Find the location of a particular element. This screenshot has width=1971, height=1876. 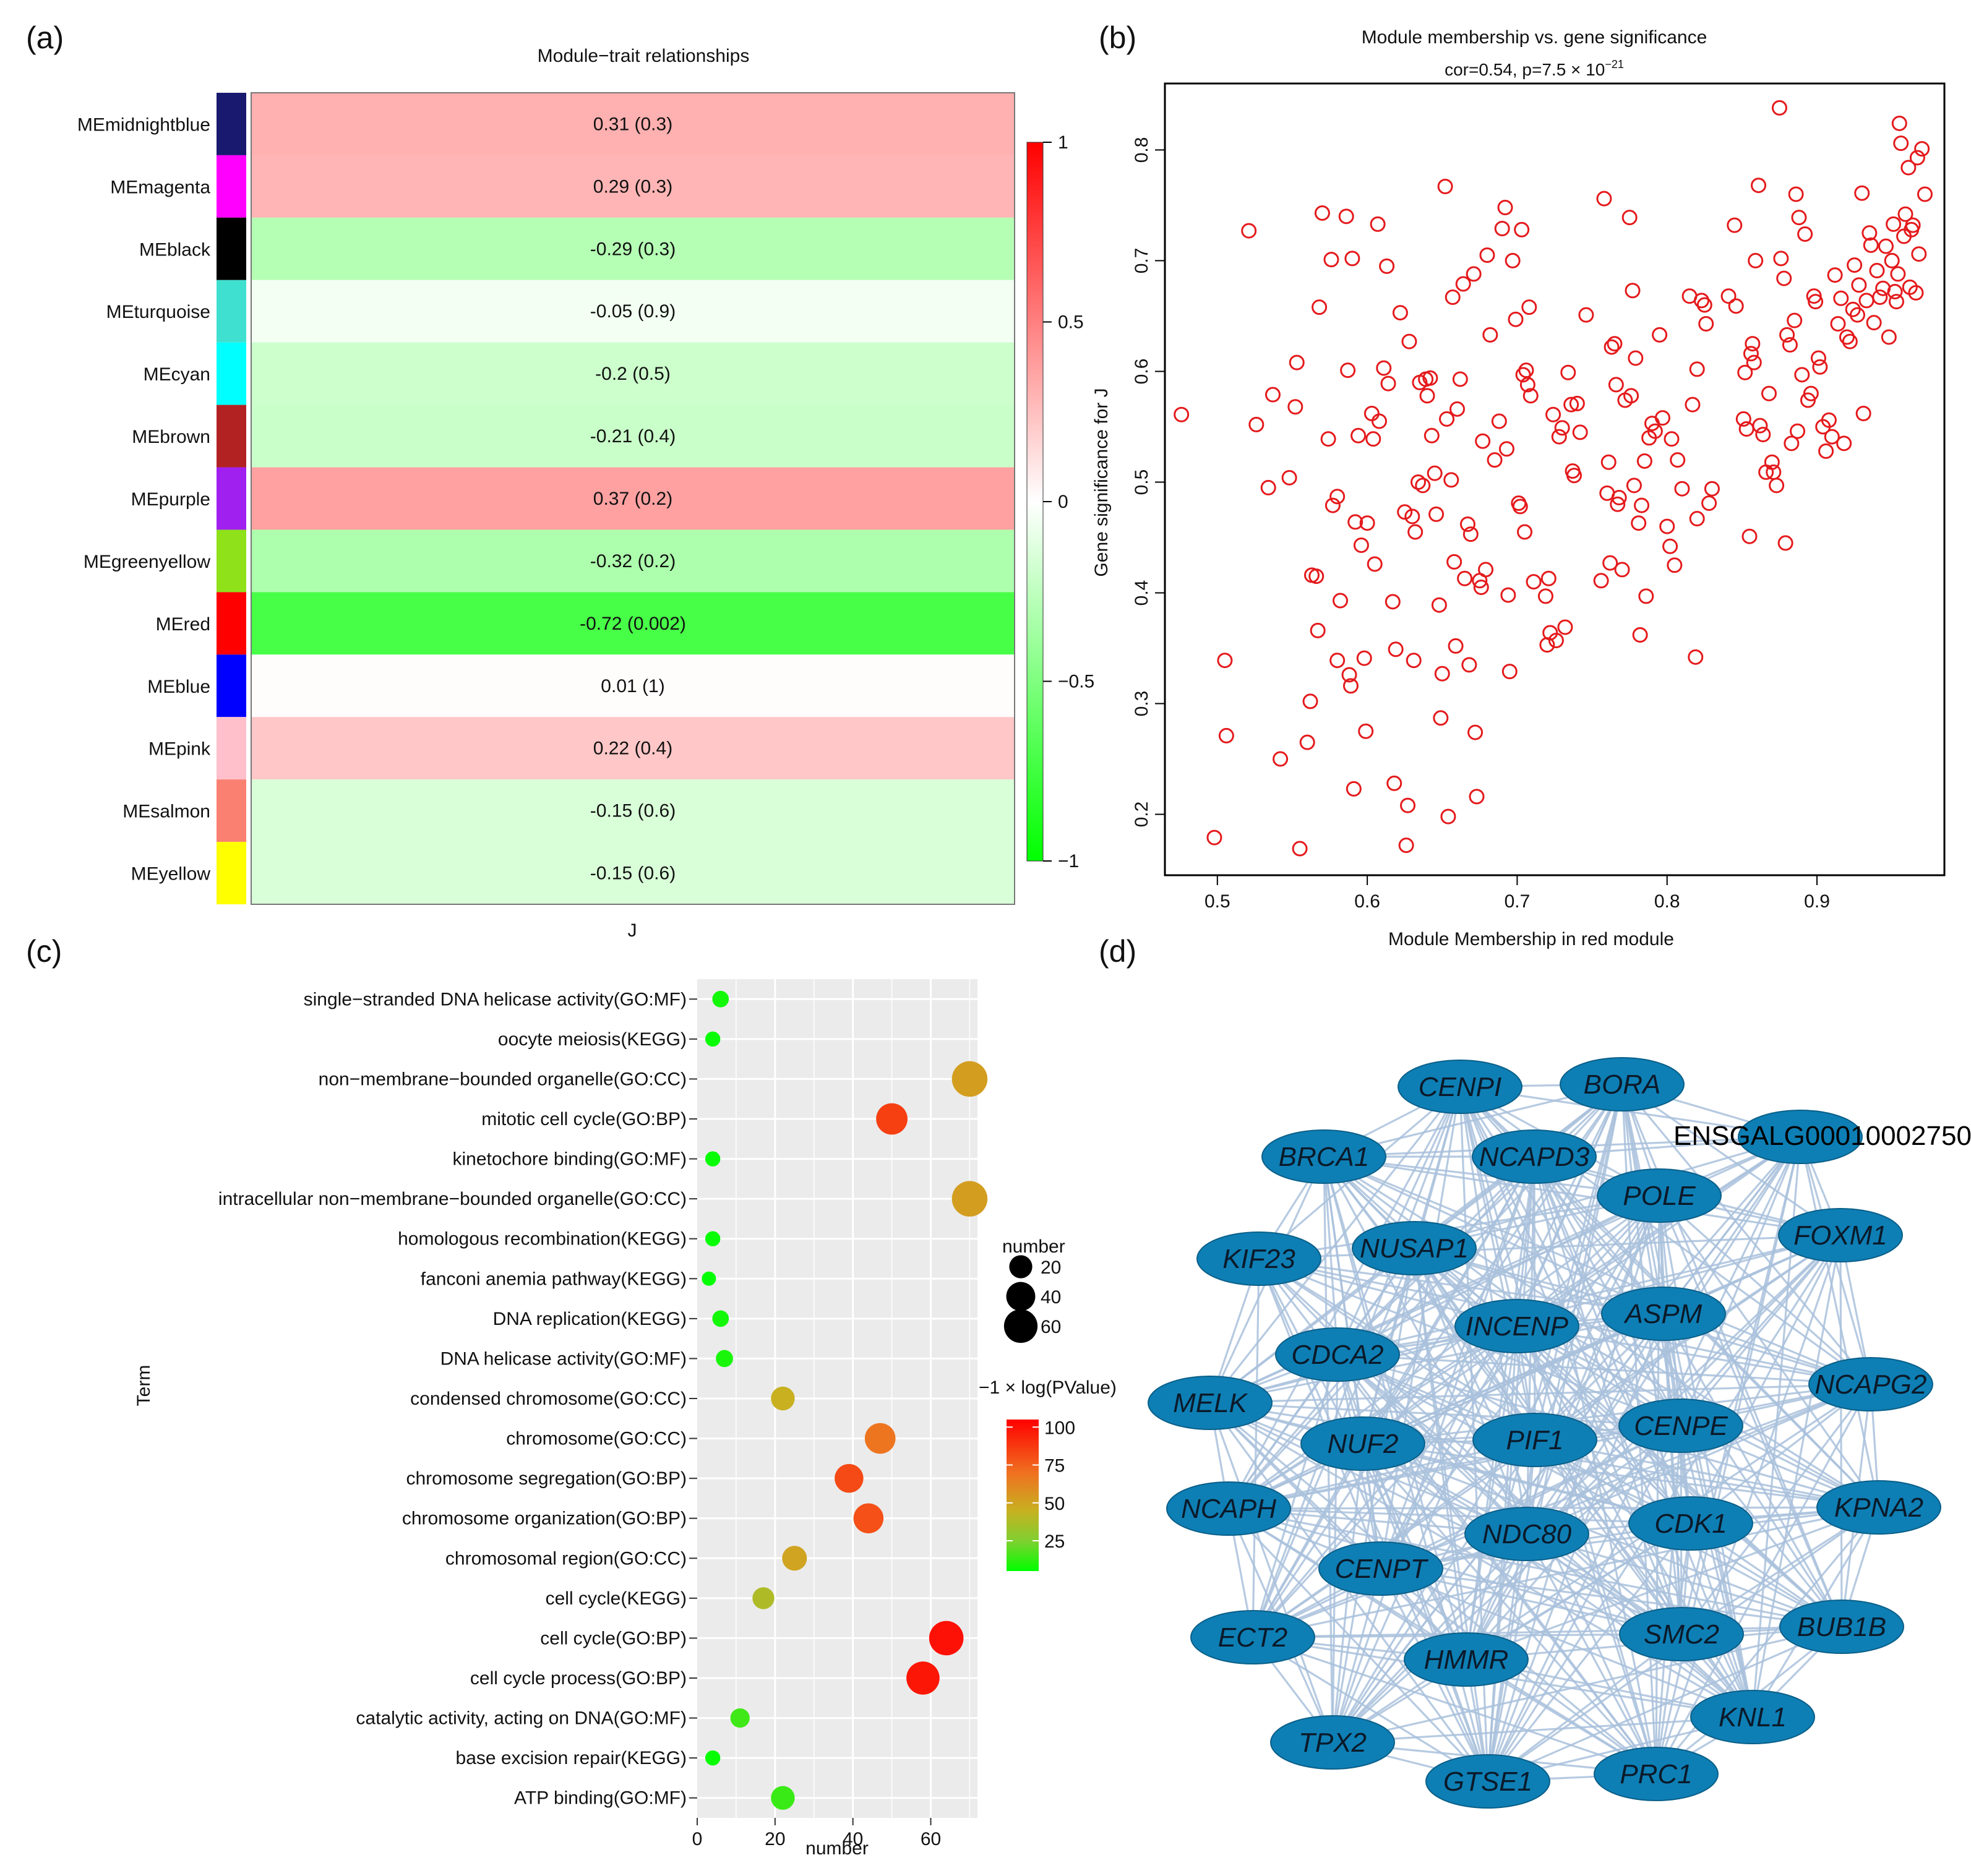

network-node: NUSAP1 is located at coordinates (1415, 1248).